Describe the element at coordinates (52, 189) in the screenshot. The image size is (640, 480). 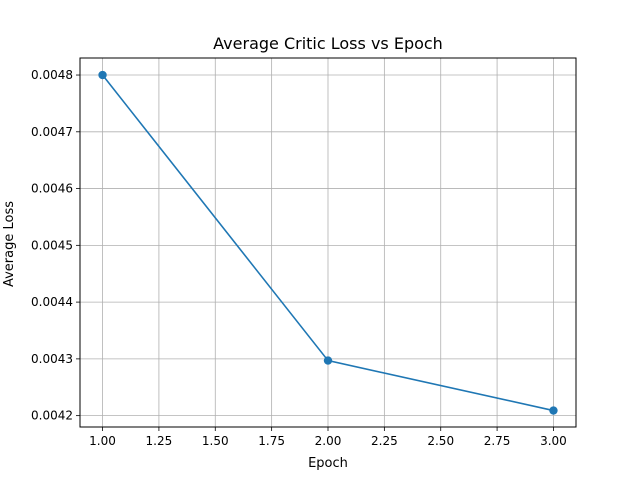
I see `y-tick-label: 0.0046` at that location.